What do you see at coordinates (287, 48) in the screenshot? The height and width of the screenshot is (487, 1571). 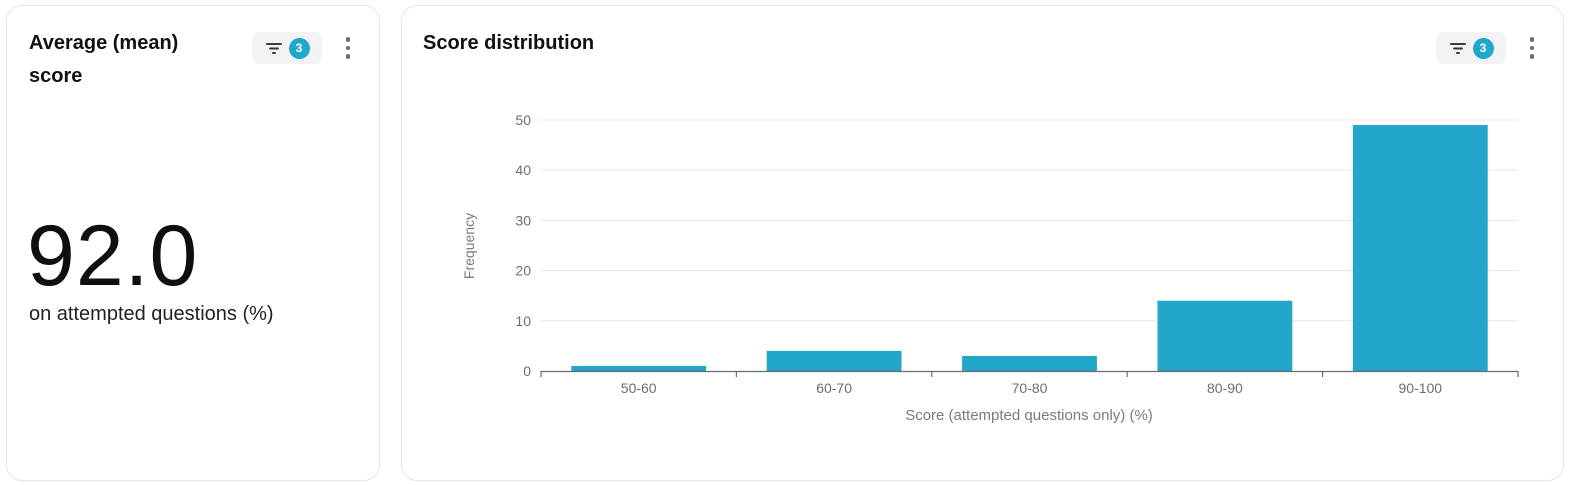 I see `average-score-filter-button: 3` at bounding box center [287, 48].